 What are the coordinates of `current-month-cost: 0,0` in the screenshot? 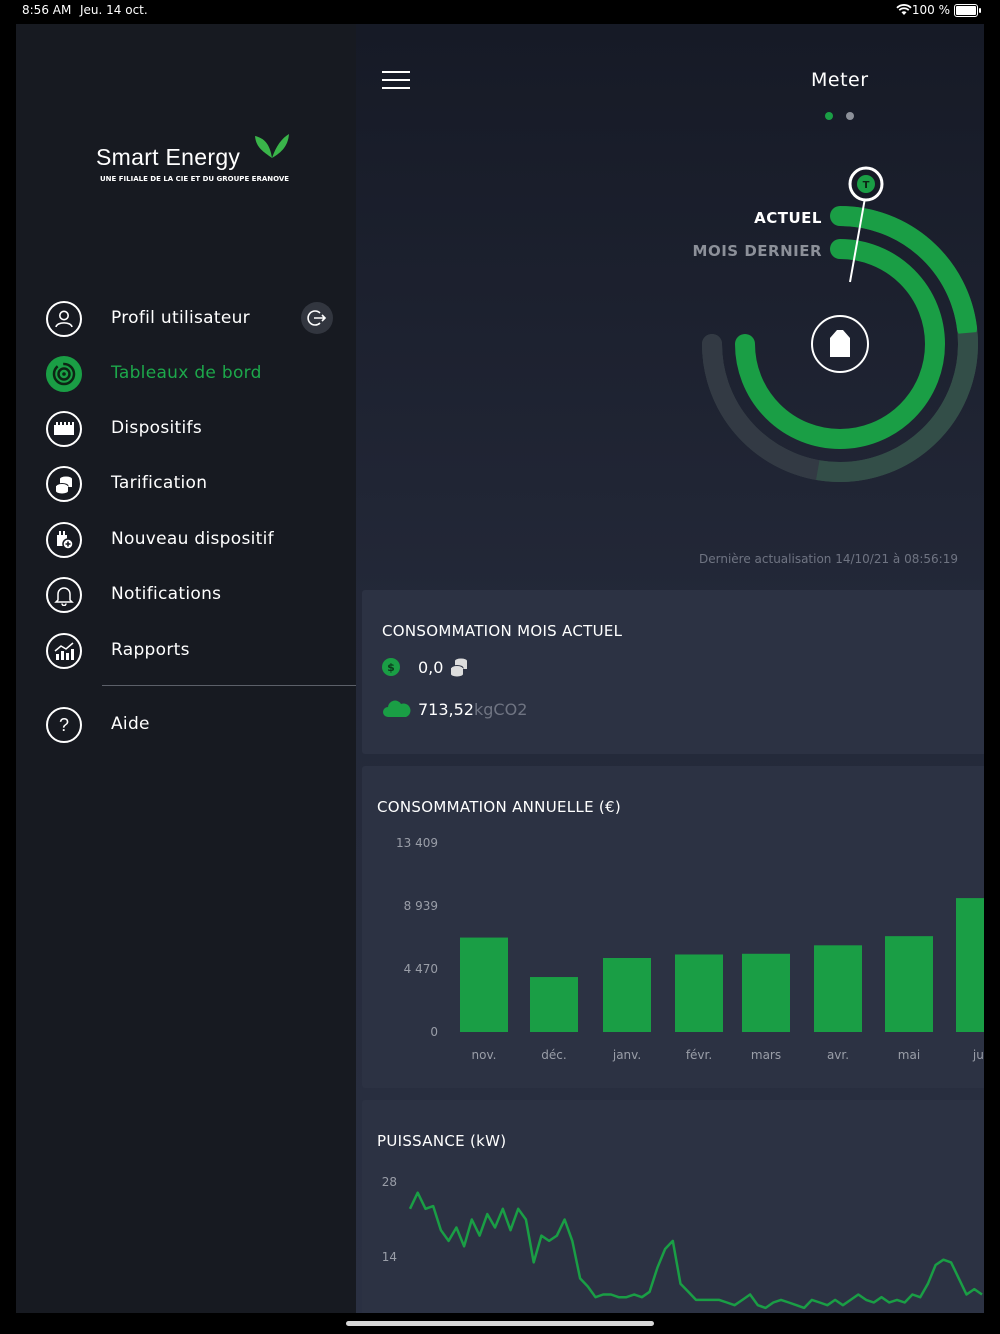 It's located at (431, 667).